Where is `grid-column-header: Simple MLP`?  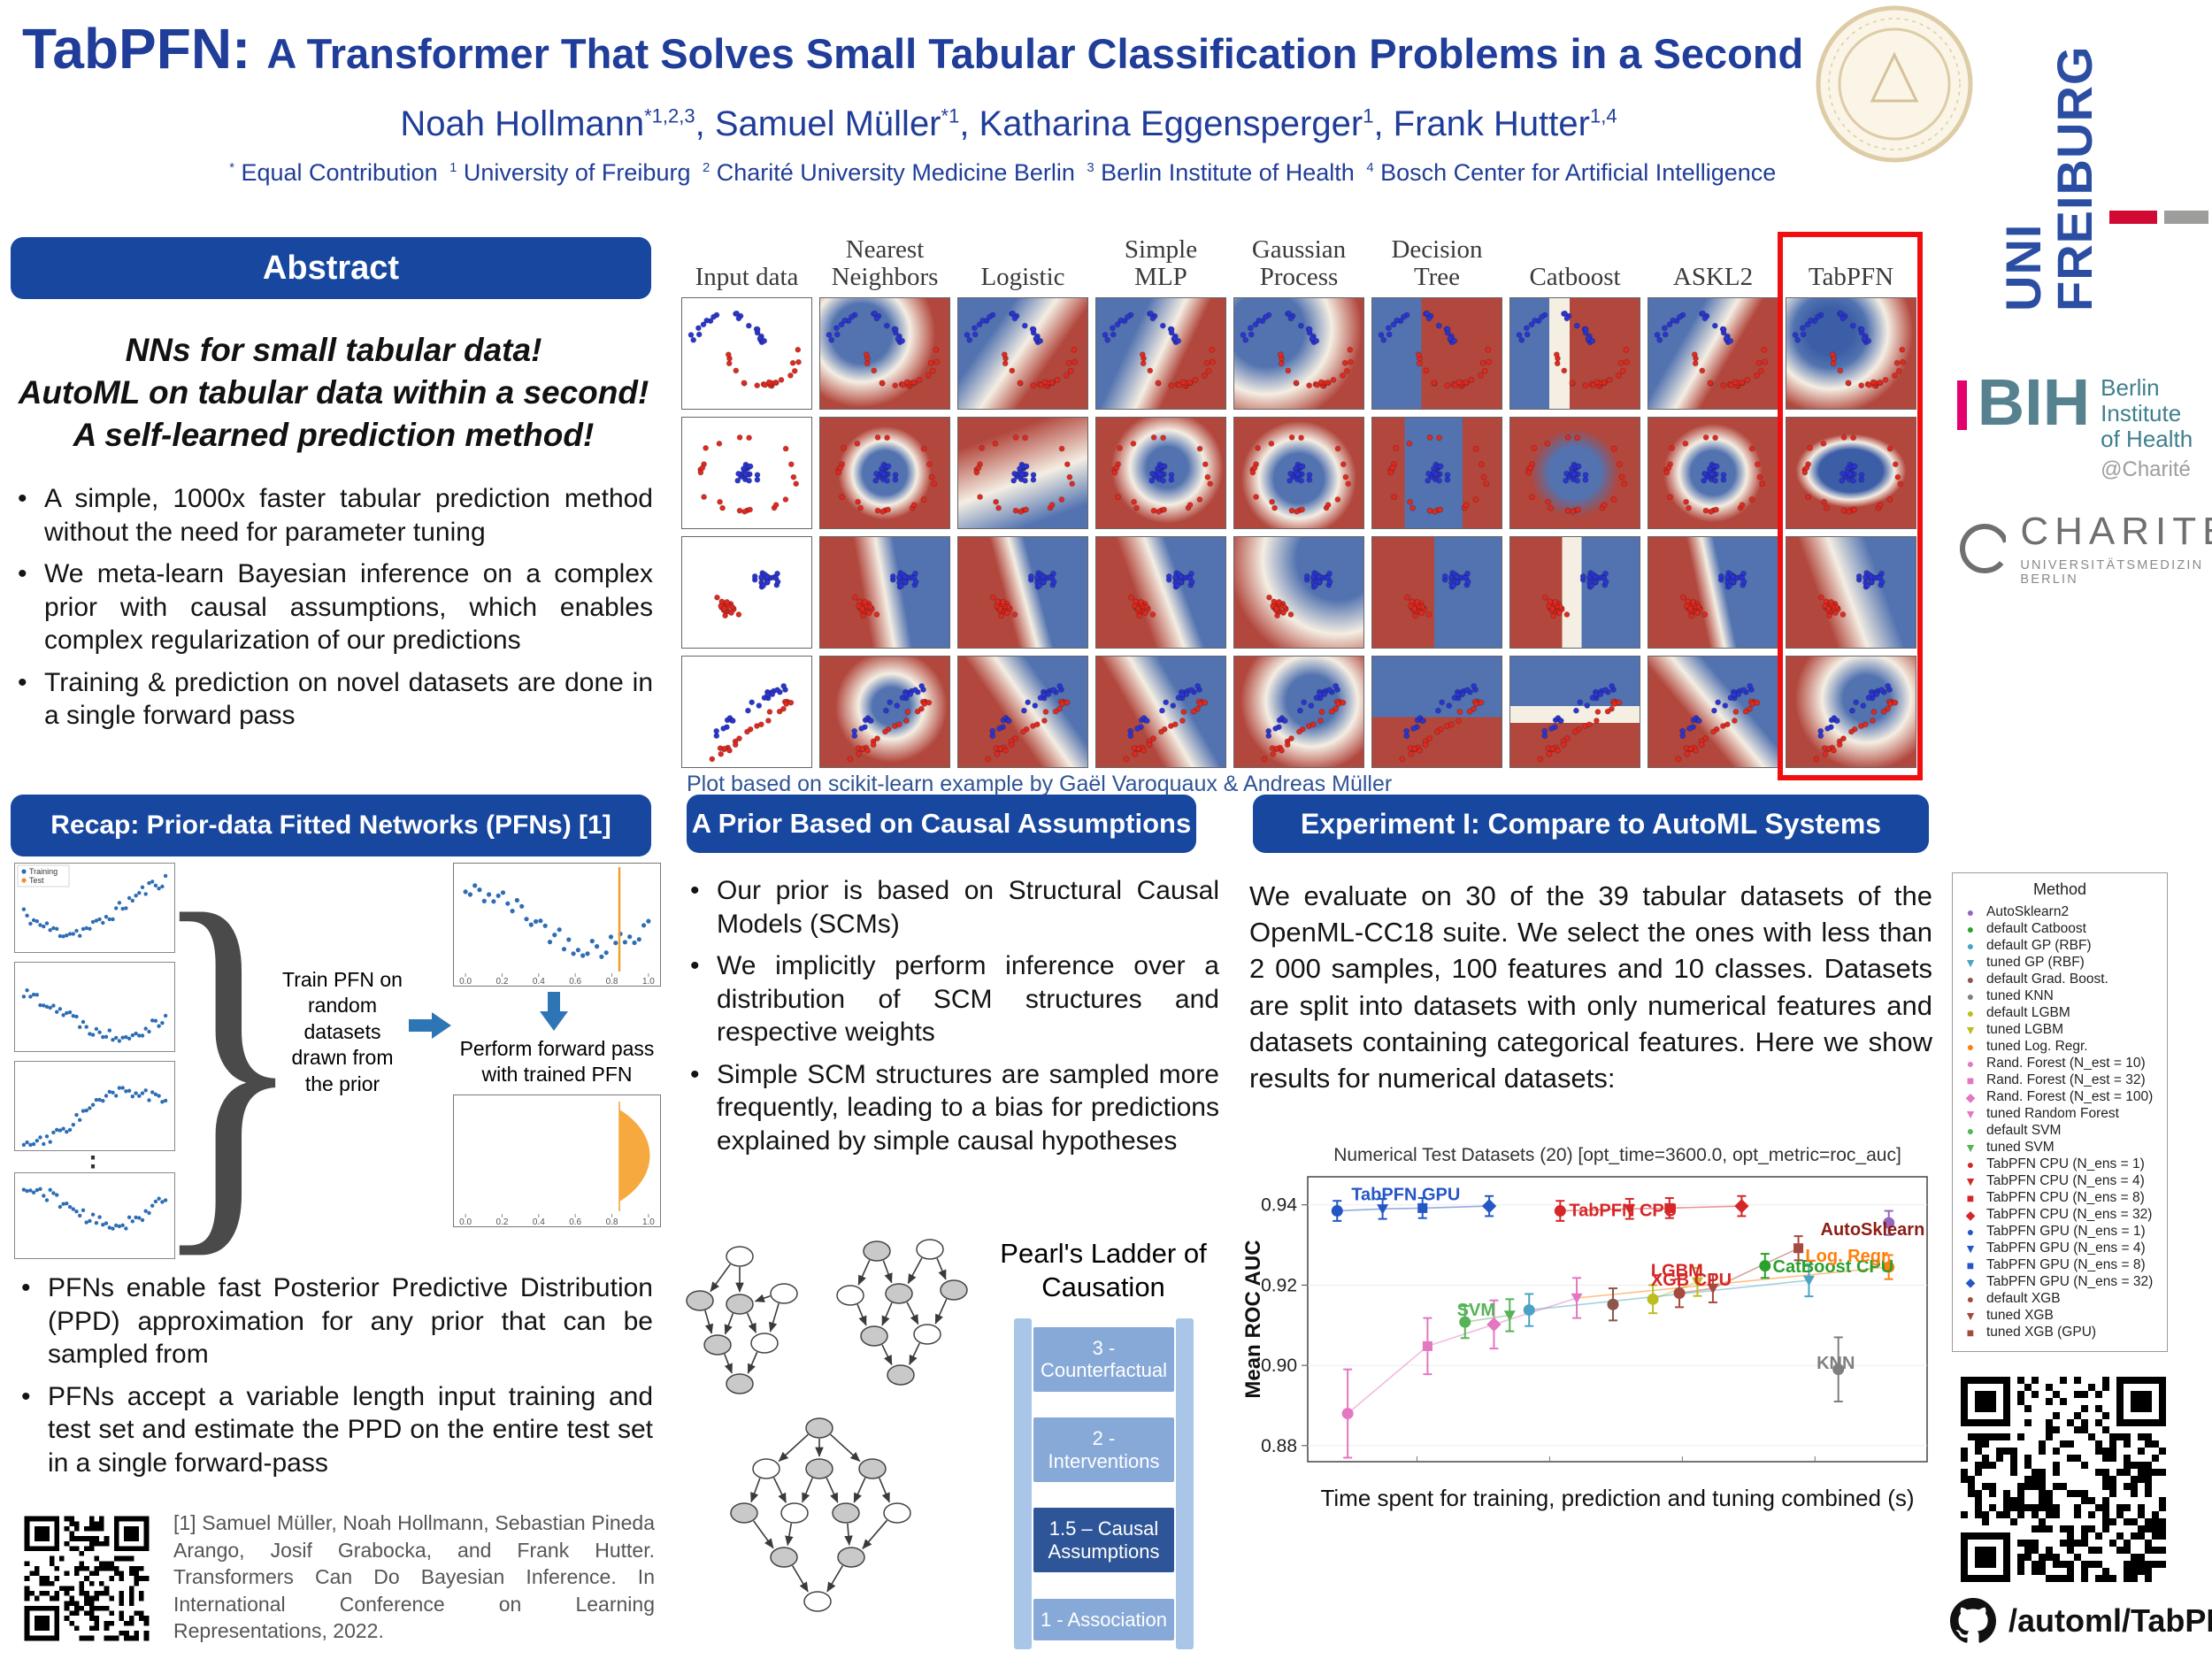 grid-column-header: Simple MLP is located at coordinates (1161, 263).